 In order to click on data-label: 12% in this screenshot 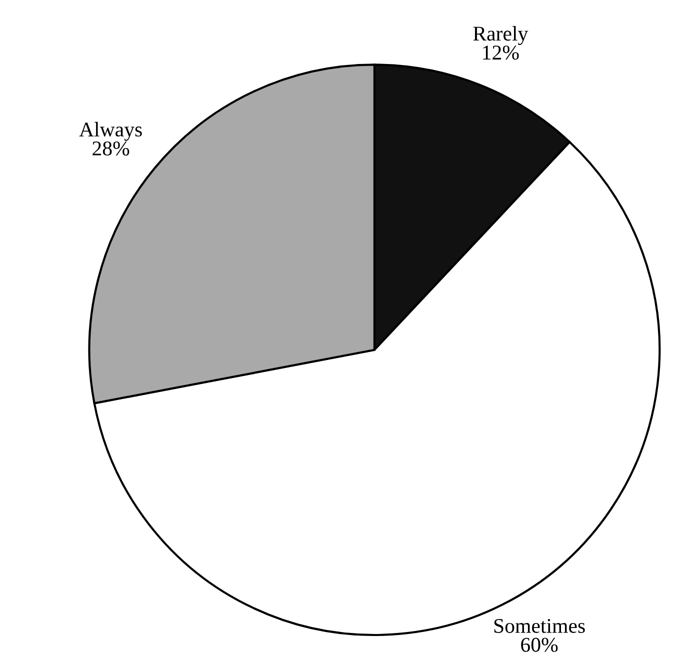, I will do `click(501, 53)`.